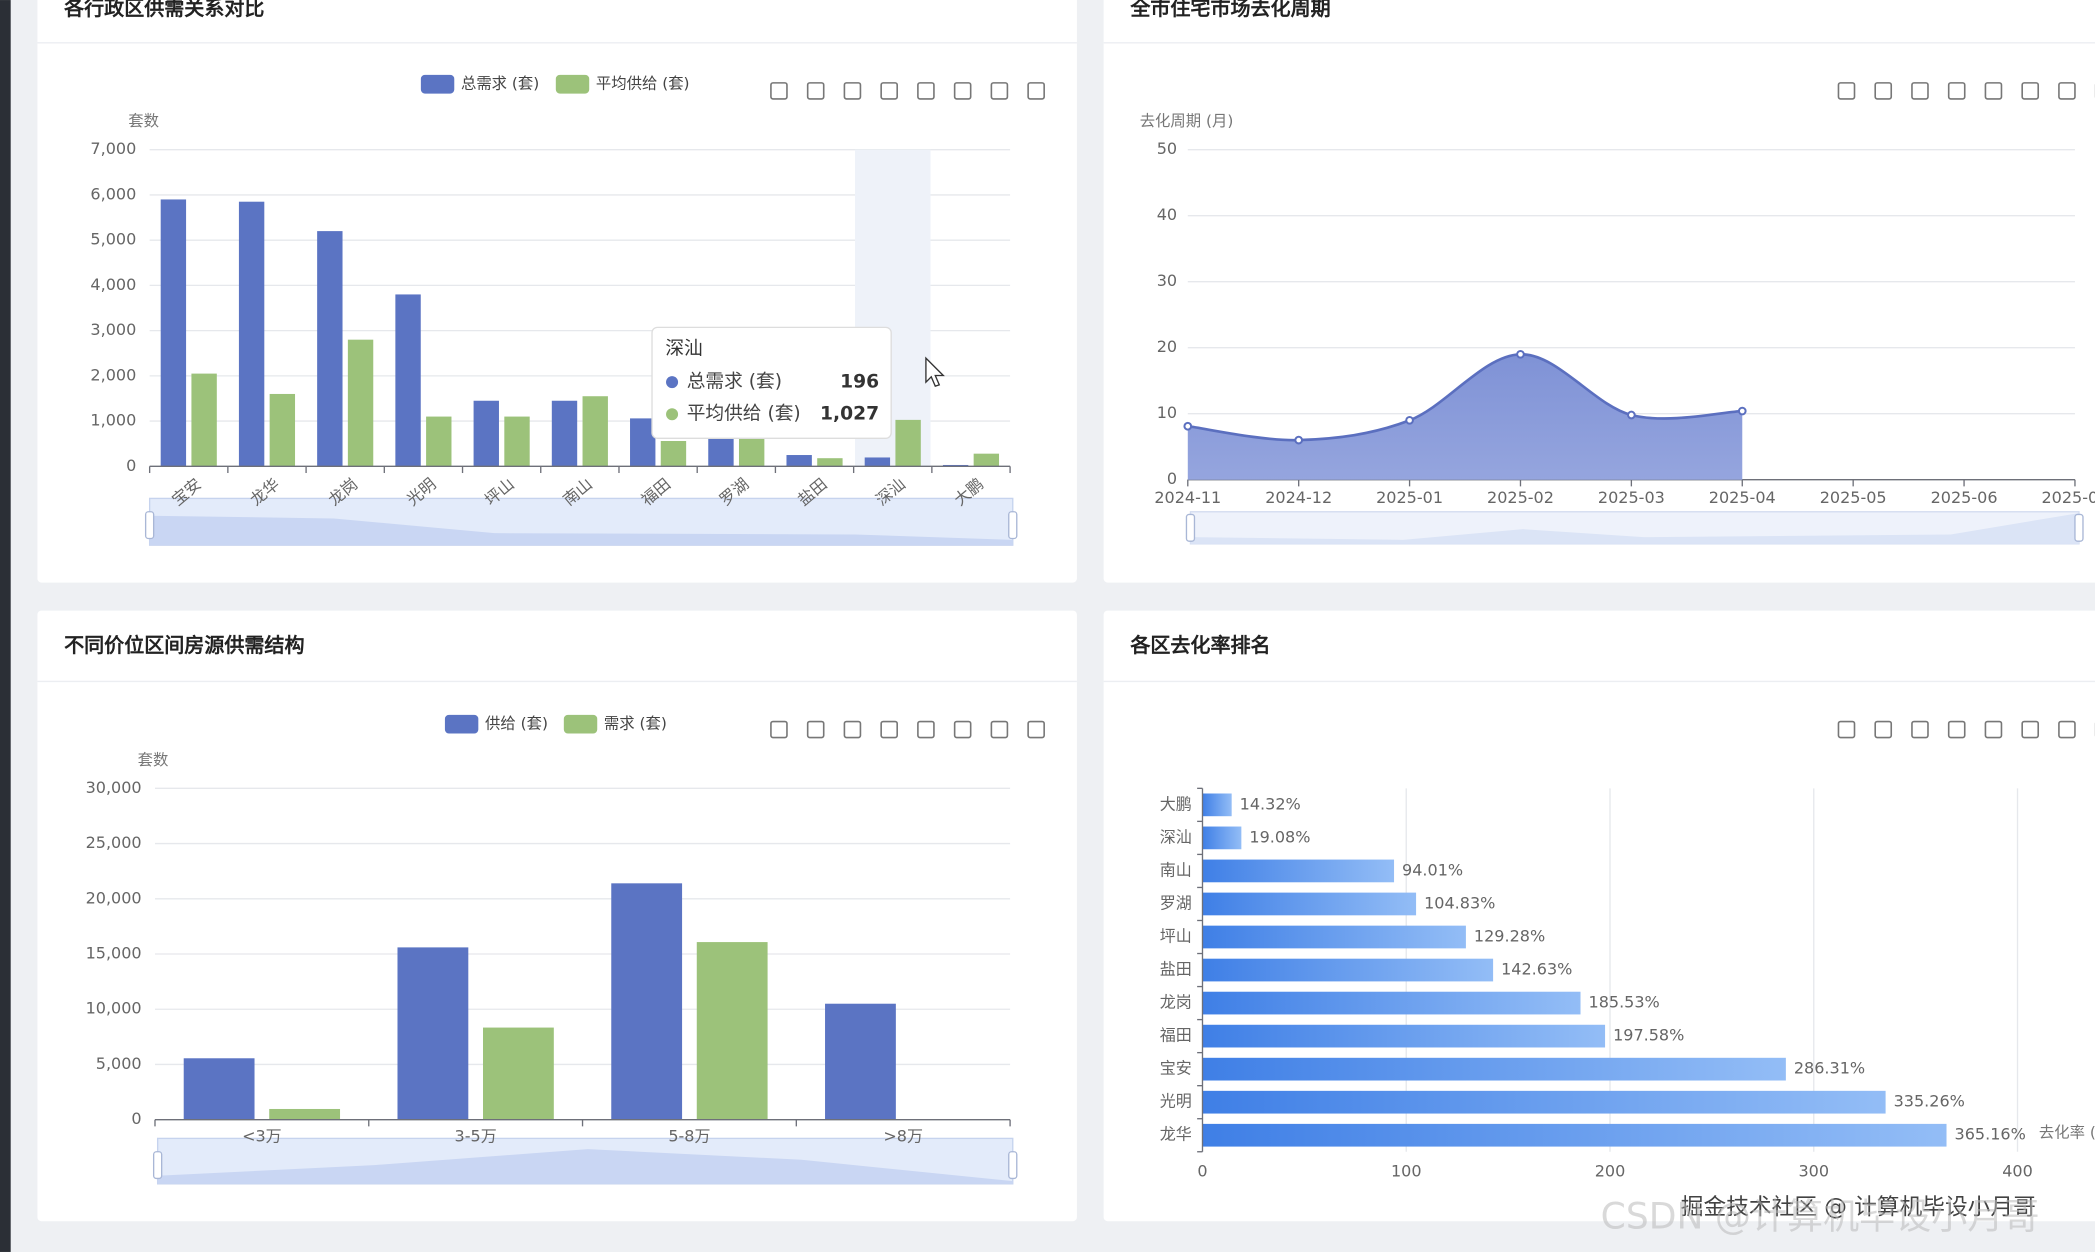 This screenshot has width=2095, height=1252. What do you see at coordinates (184, 645) in the screenshot?
I see `panel-title: 不同价位区间房源供需结构` at bounding box center [184, 645].